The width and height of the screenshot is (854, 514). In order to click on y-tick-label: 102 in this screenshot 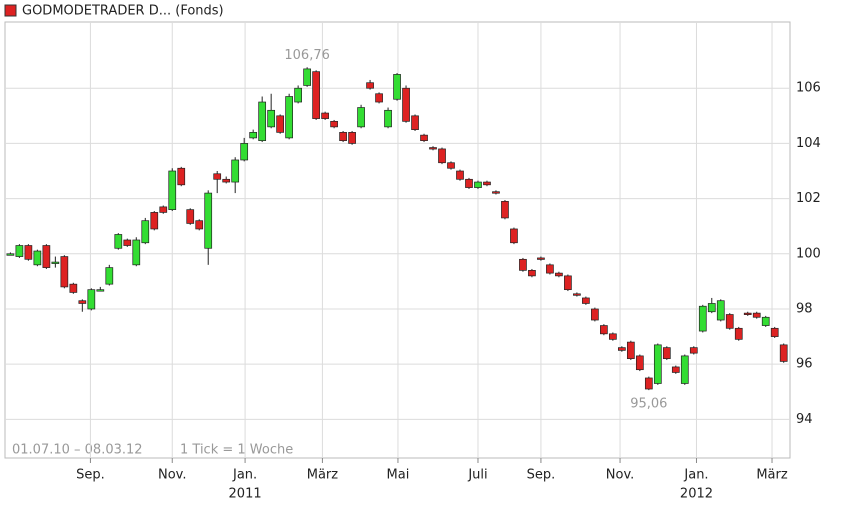, I will do `click(808, 198)`.